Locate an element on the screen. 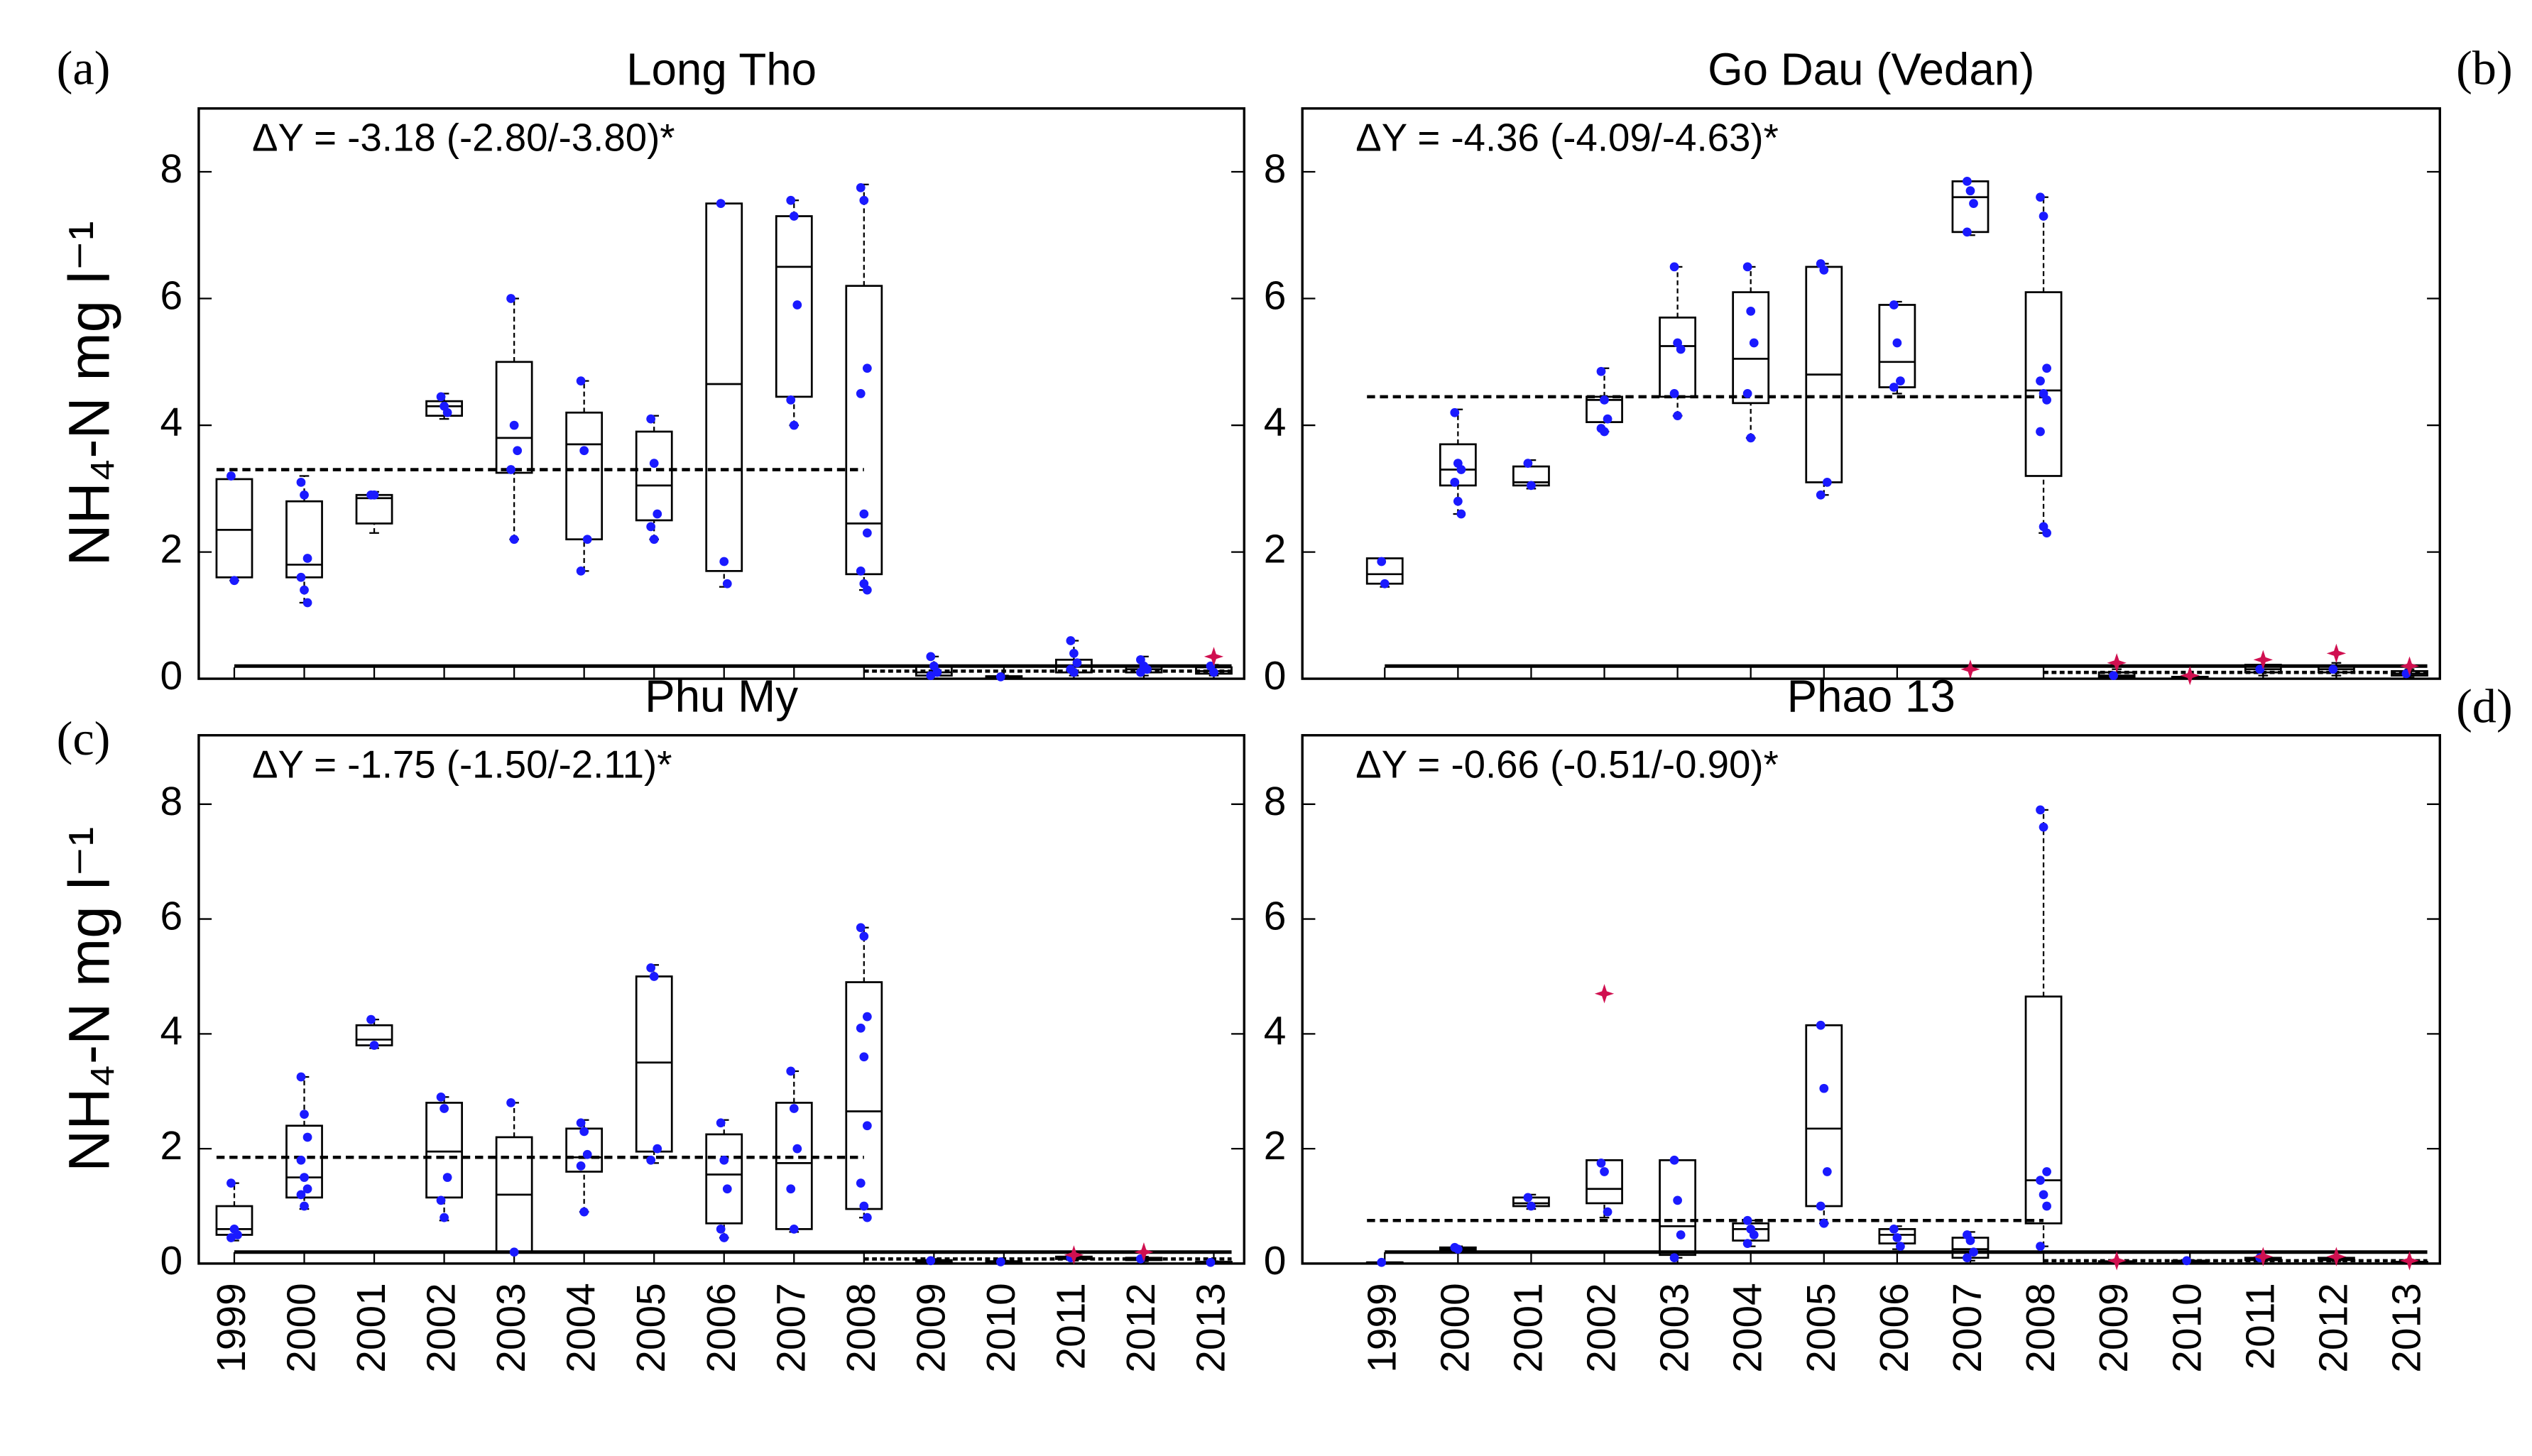 This screenshot has width=2532, height=1456. panel-label: (d) is located at coordinates (2485, 706).